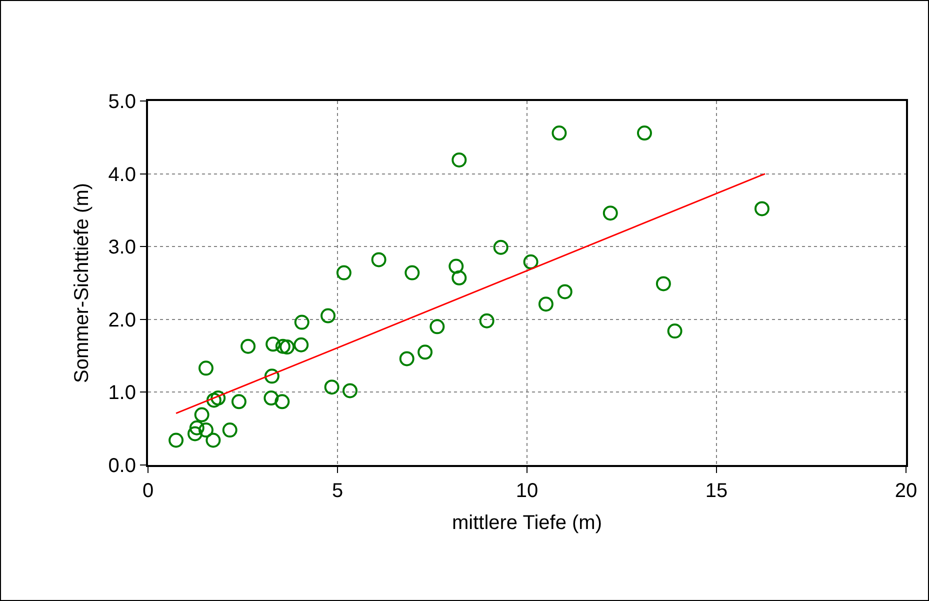 Image resolution: width=929 pixels, height=601 pixels. I want to click on x-tick-label: 10, so click(527, 491).